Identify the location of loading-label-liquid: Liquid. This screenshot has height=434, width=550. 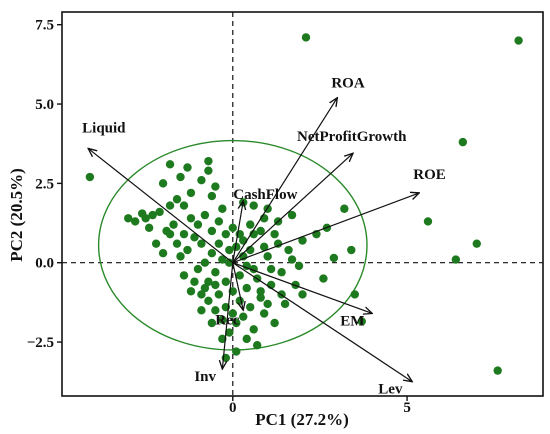
(104, 128).